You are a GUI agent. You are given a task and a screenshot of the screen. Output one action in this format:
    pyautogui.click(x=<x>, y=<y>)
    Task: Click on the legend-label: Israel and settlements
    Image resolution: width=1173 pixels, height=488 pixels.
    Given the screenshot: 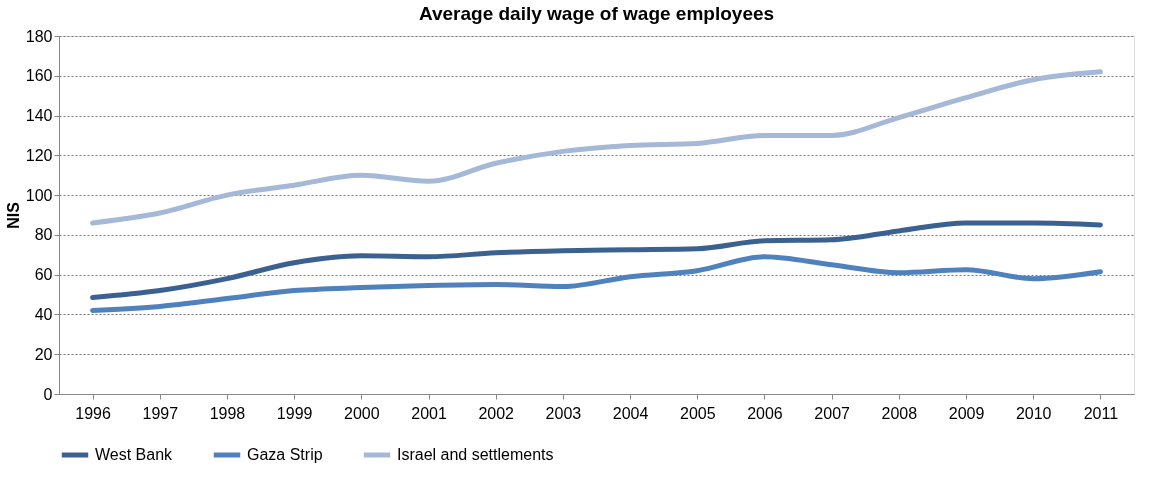 What is the action you would take?
    pyautogui.click(x=475, y=454)
    